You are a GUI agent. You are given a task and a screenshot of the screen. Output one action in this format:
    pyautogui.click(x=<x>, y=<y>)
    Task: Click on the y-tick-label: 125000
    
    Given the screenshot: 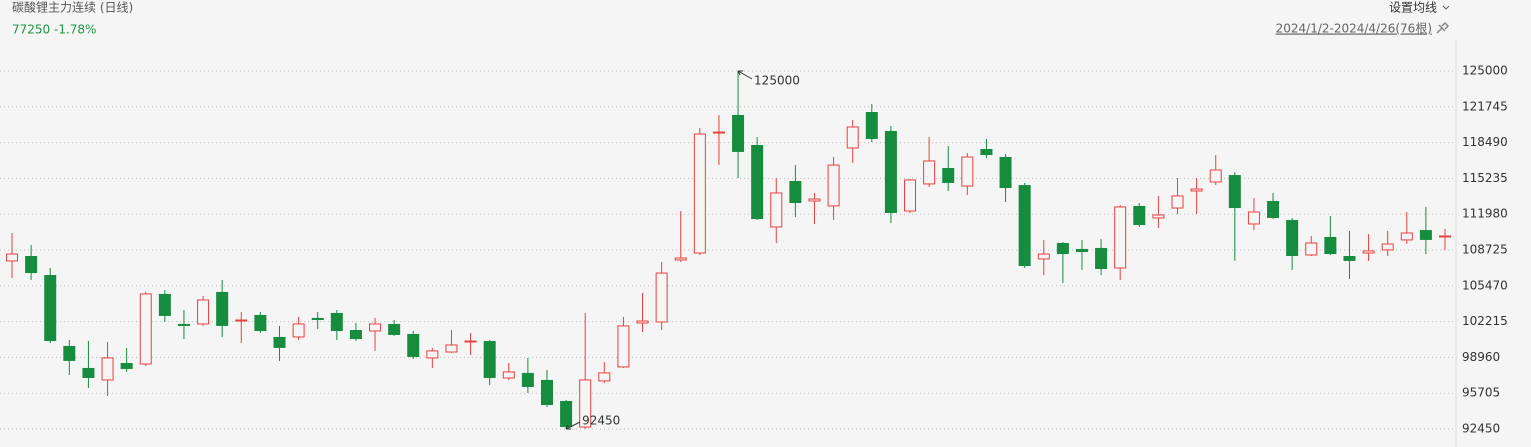 What is the action you would take?
    pyautogui.click(x=1485, y=71)
    